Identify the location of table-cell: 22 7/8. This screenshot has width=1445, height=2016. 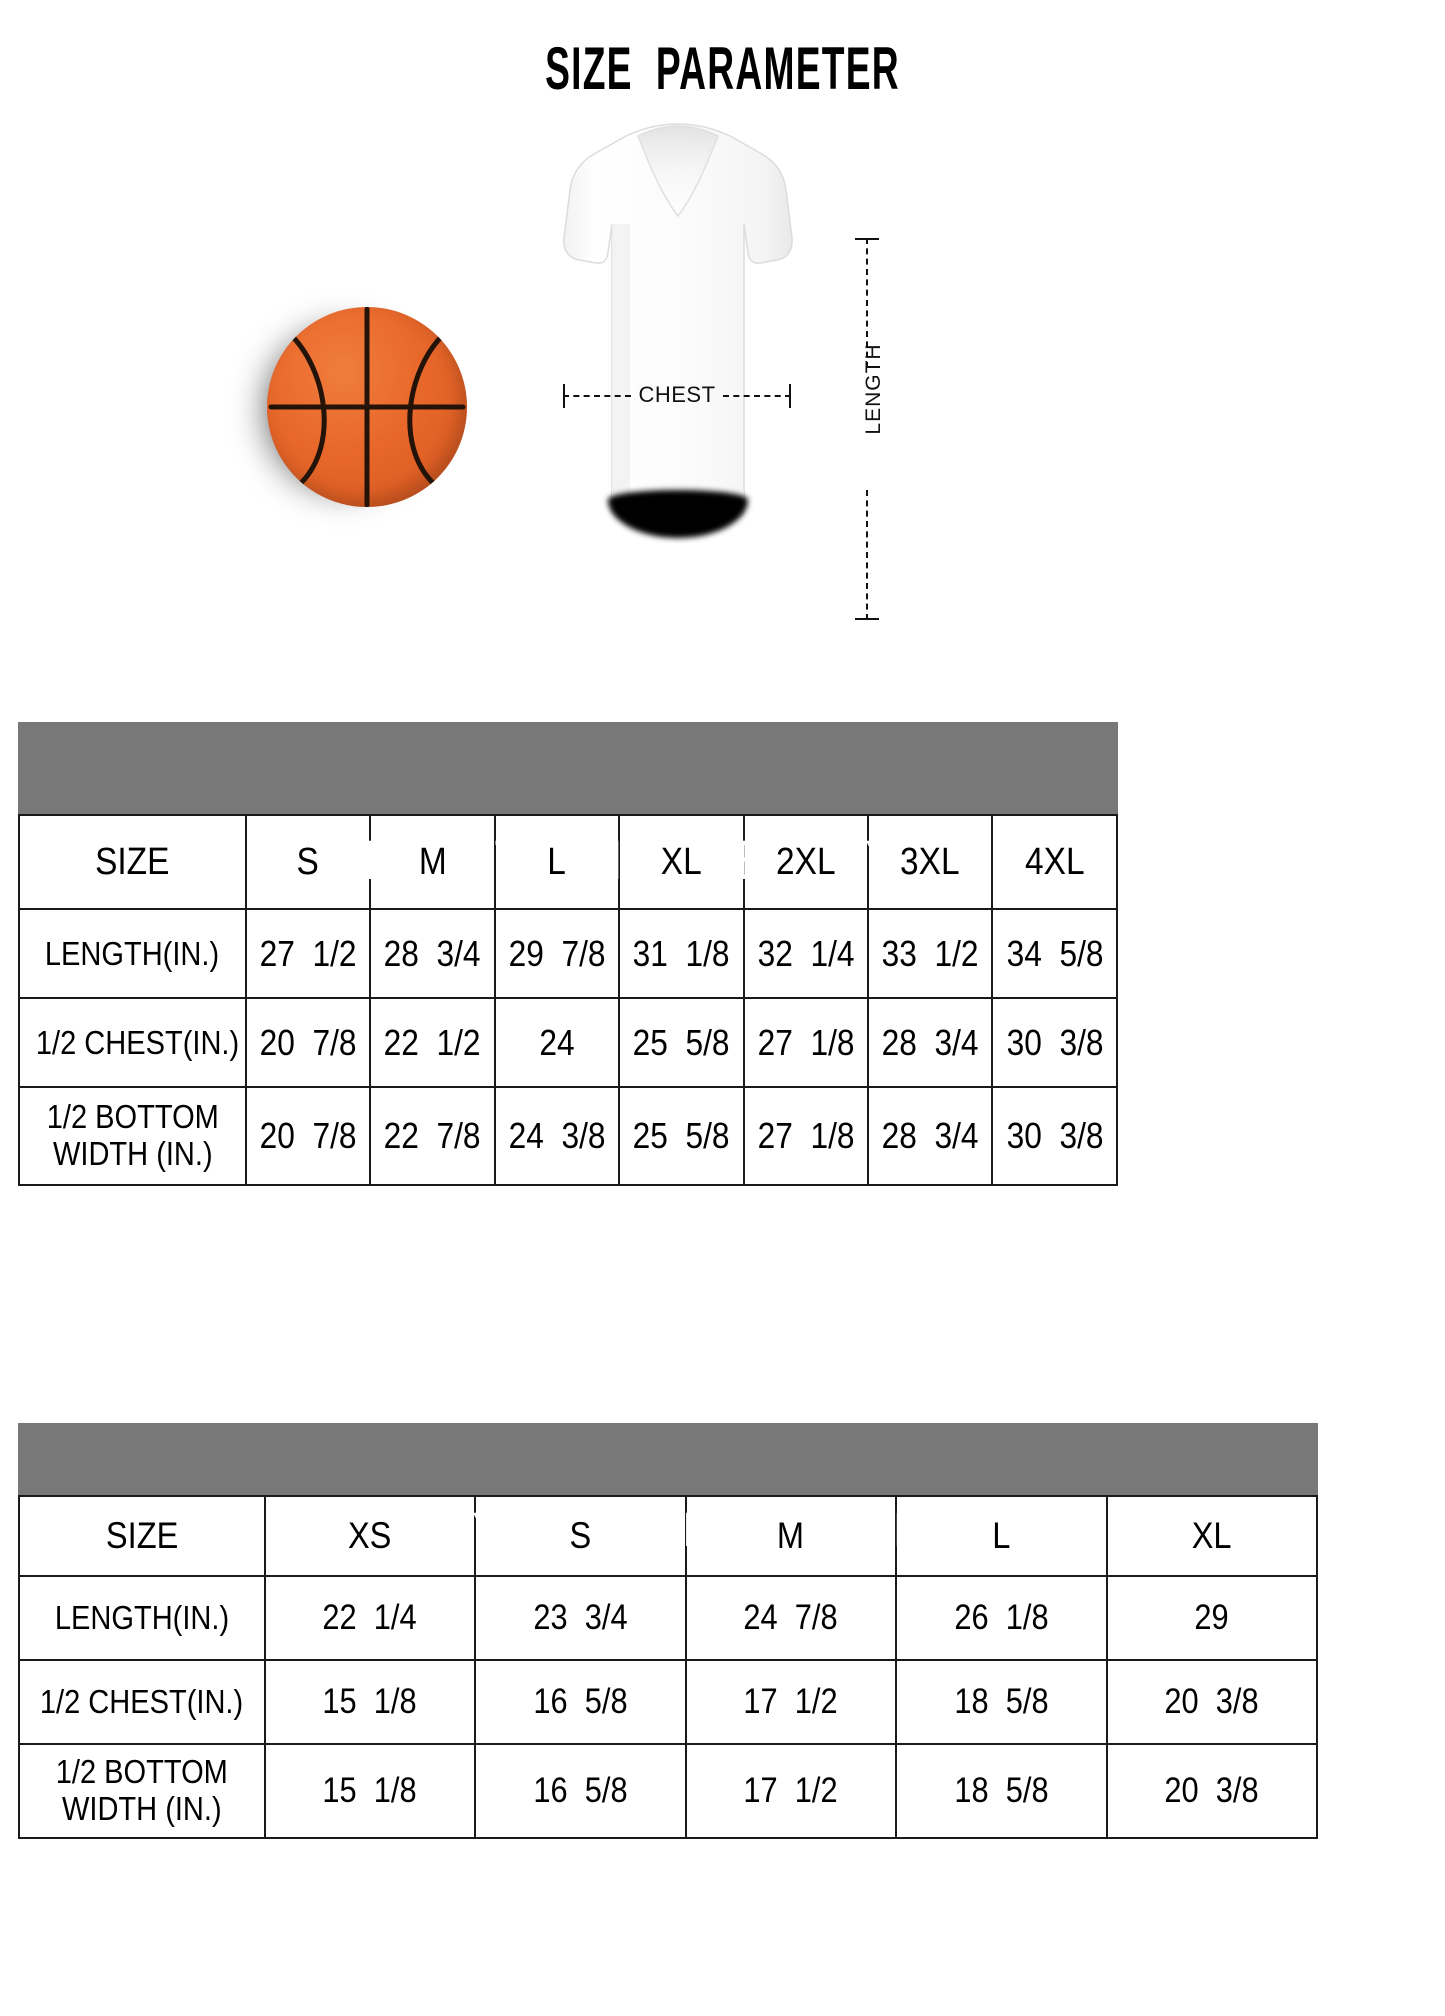
(432, 1136).